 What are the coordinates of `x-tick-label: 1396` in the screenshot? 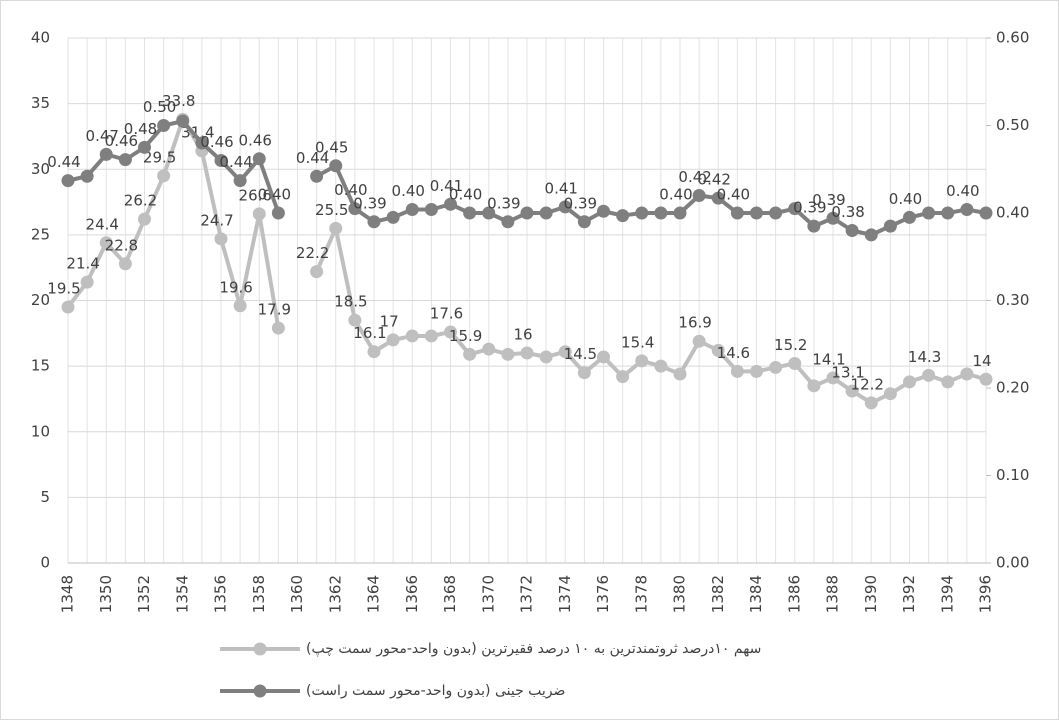 It's located at (986, 594).